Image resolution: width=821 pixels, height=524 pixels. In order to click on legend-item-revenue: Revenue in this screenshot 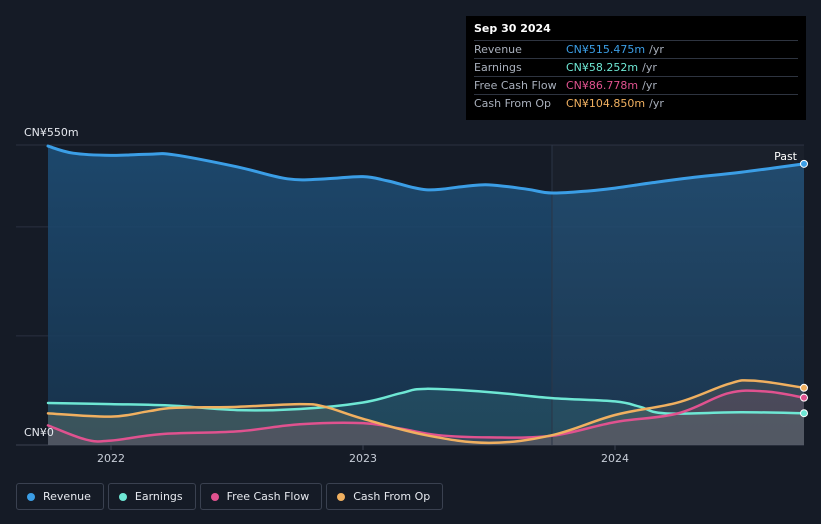, I will do `click(60, 496)`.